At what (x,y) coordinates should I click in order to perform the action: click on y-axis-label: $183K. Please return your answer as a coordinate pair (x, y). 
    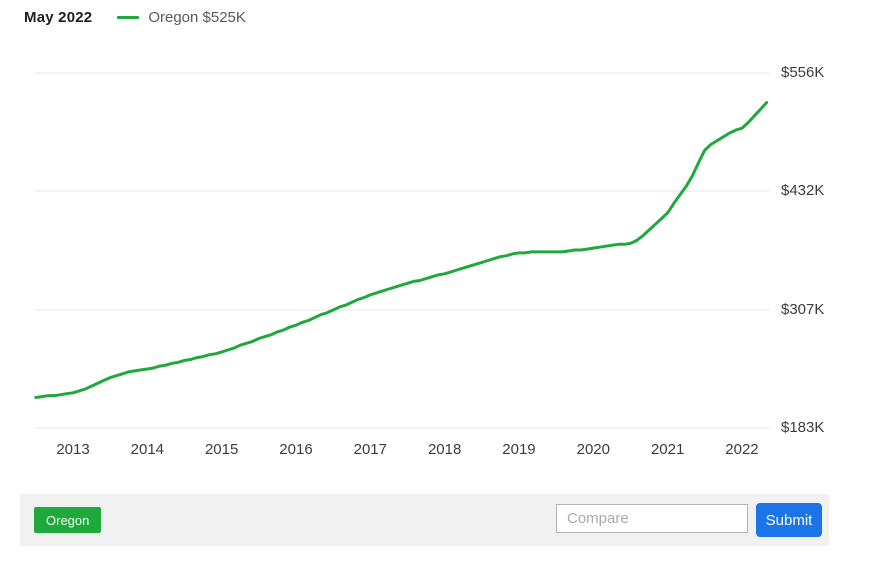
    Looking at the image, I should click on (803, 427).